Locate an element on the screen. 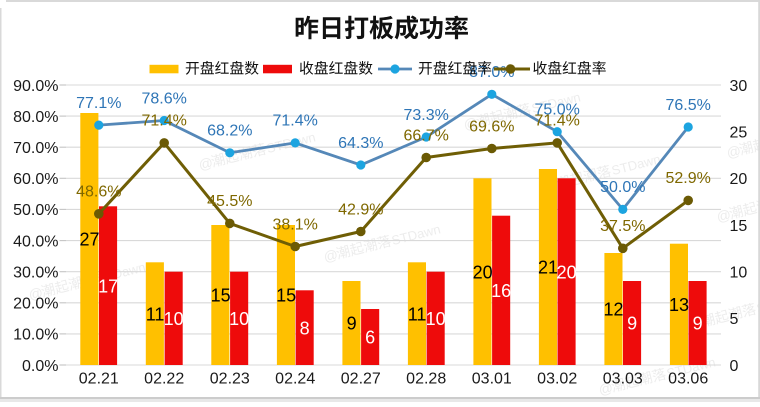 Image resolution: width=760 pixels, height=407 pixels. svg-text: 02.24 is located at coordinates (295, 379).